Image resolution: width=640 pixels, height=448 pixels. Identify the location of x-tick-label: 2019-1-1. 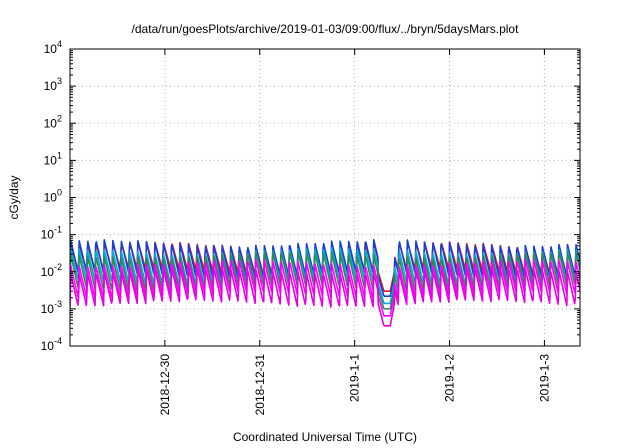
(355, 378).